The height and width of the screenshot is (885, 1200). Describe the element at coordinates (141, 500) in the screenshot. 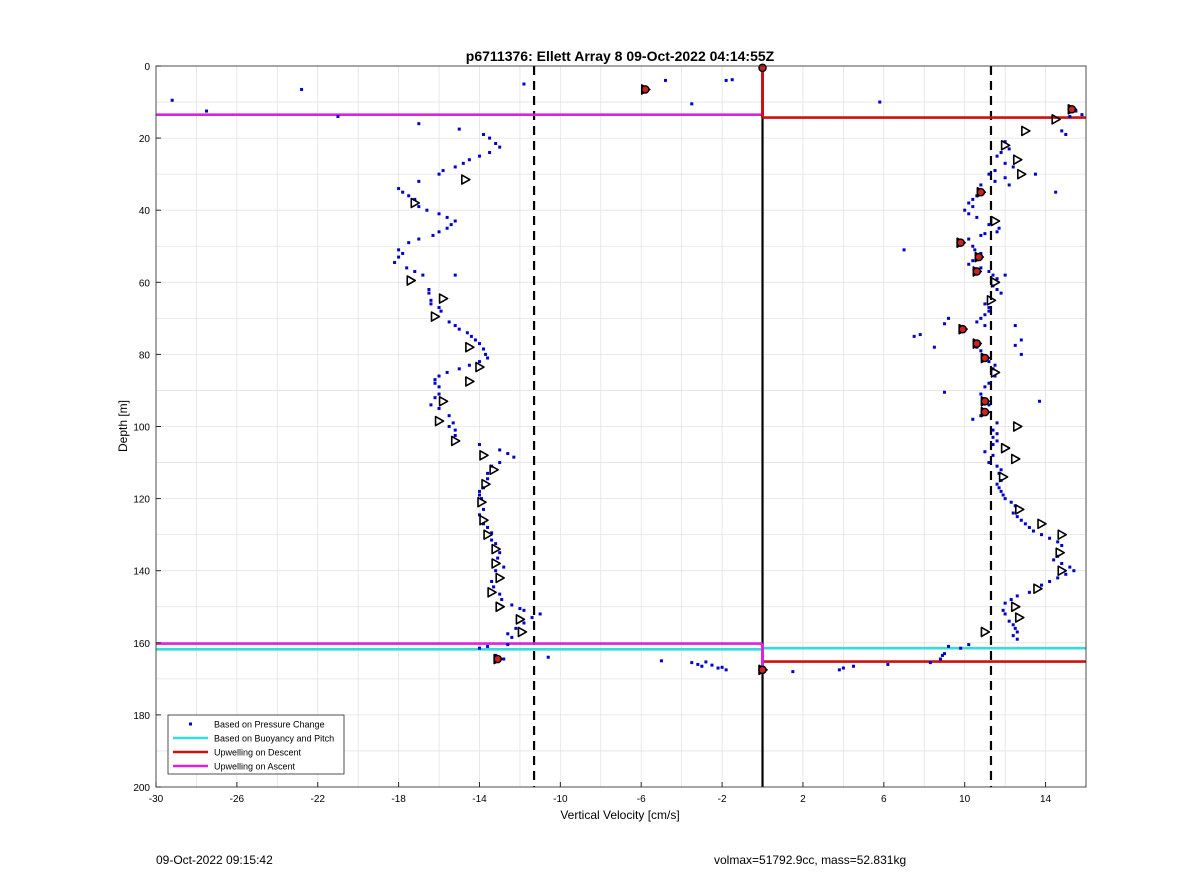

I see `y-tick-label: 120` at that location.